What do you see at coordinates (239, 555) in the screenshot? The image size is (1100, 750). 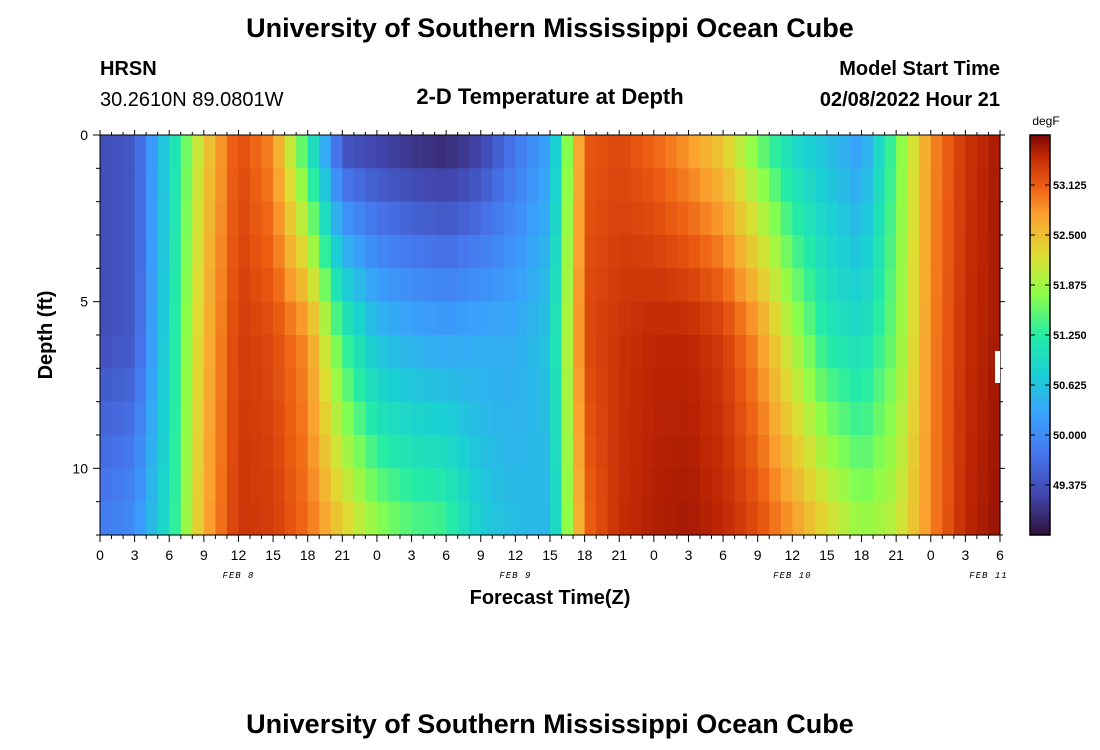 I see `x-tick-label: 12` at bounding box center [239, 555].